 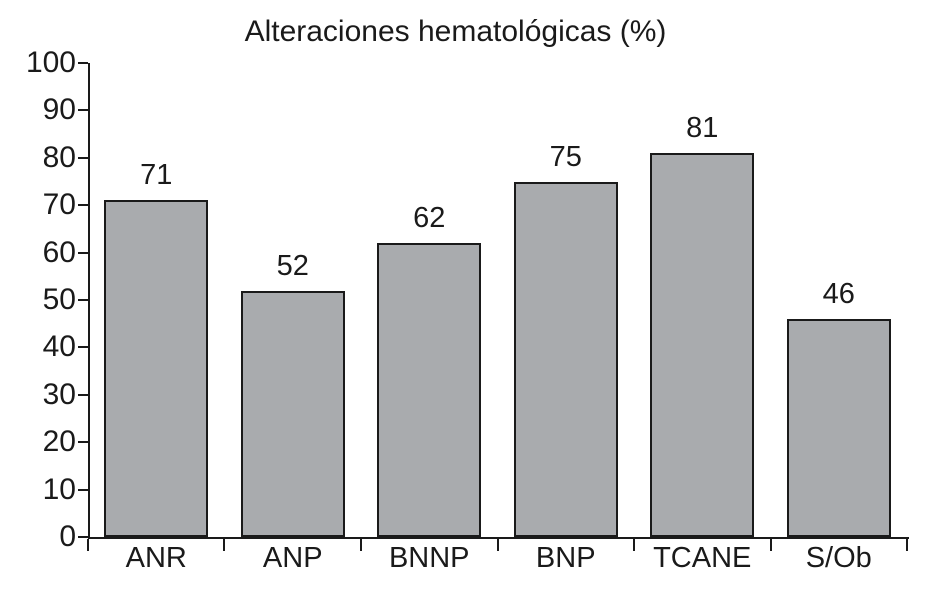 What do you see at coordinates (565, 558) in the screenshot?
I see `x-category-label: BNP` at bounding box center [565, 558].